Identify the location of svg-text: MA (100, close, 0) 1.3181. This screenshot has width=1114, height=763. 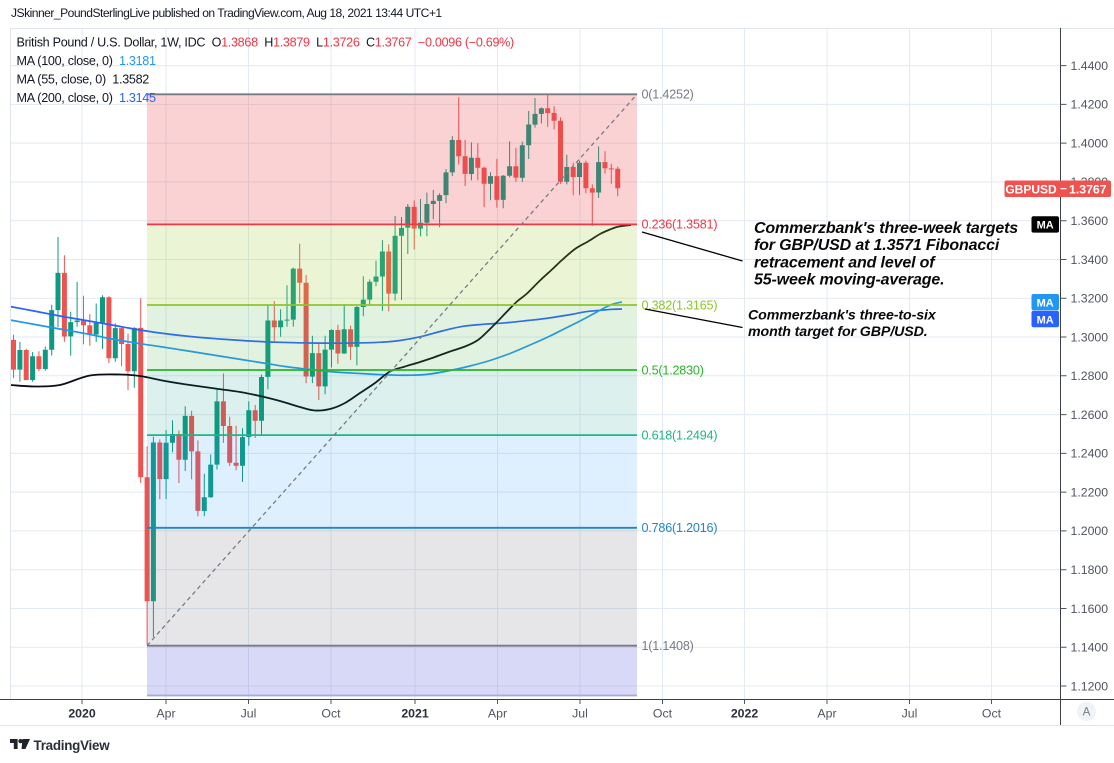
(87, 61).